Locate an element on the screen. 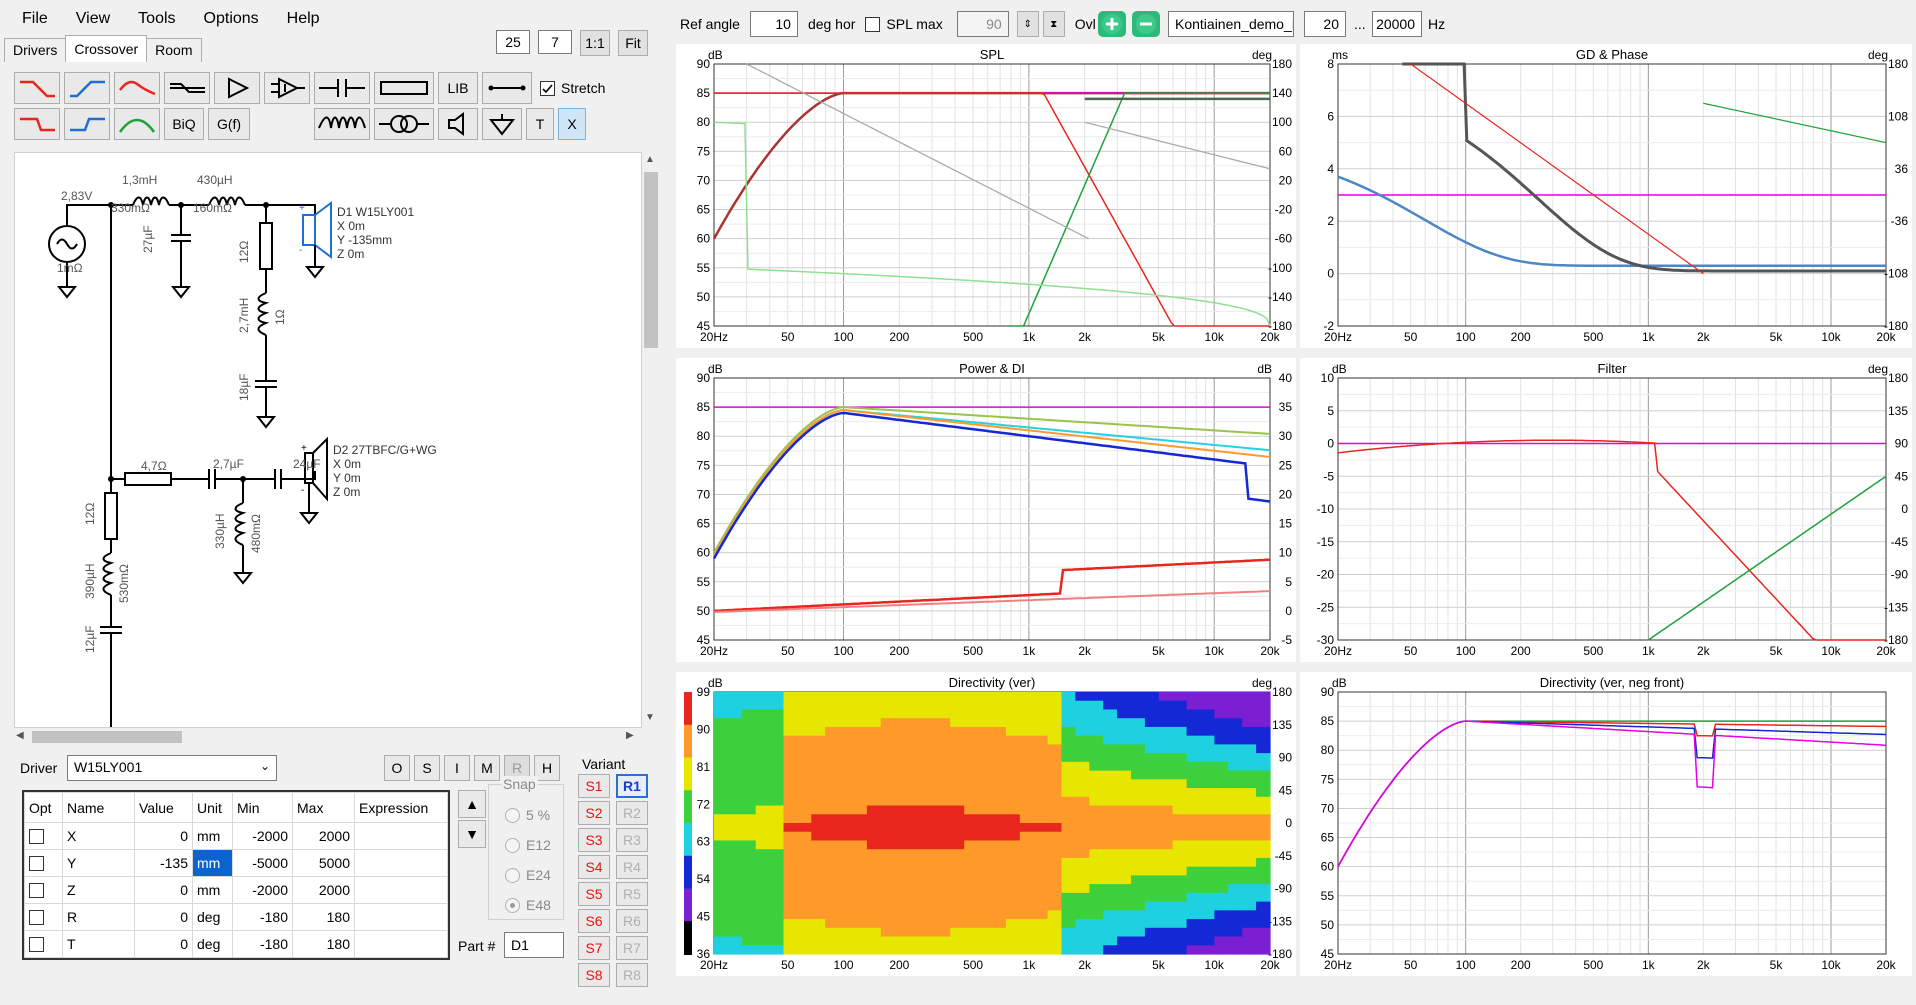 This screenshot has height=1005, width=1916. spl-max-auto-button: ⧗ is located at coordinates (1053, 24).